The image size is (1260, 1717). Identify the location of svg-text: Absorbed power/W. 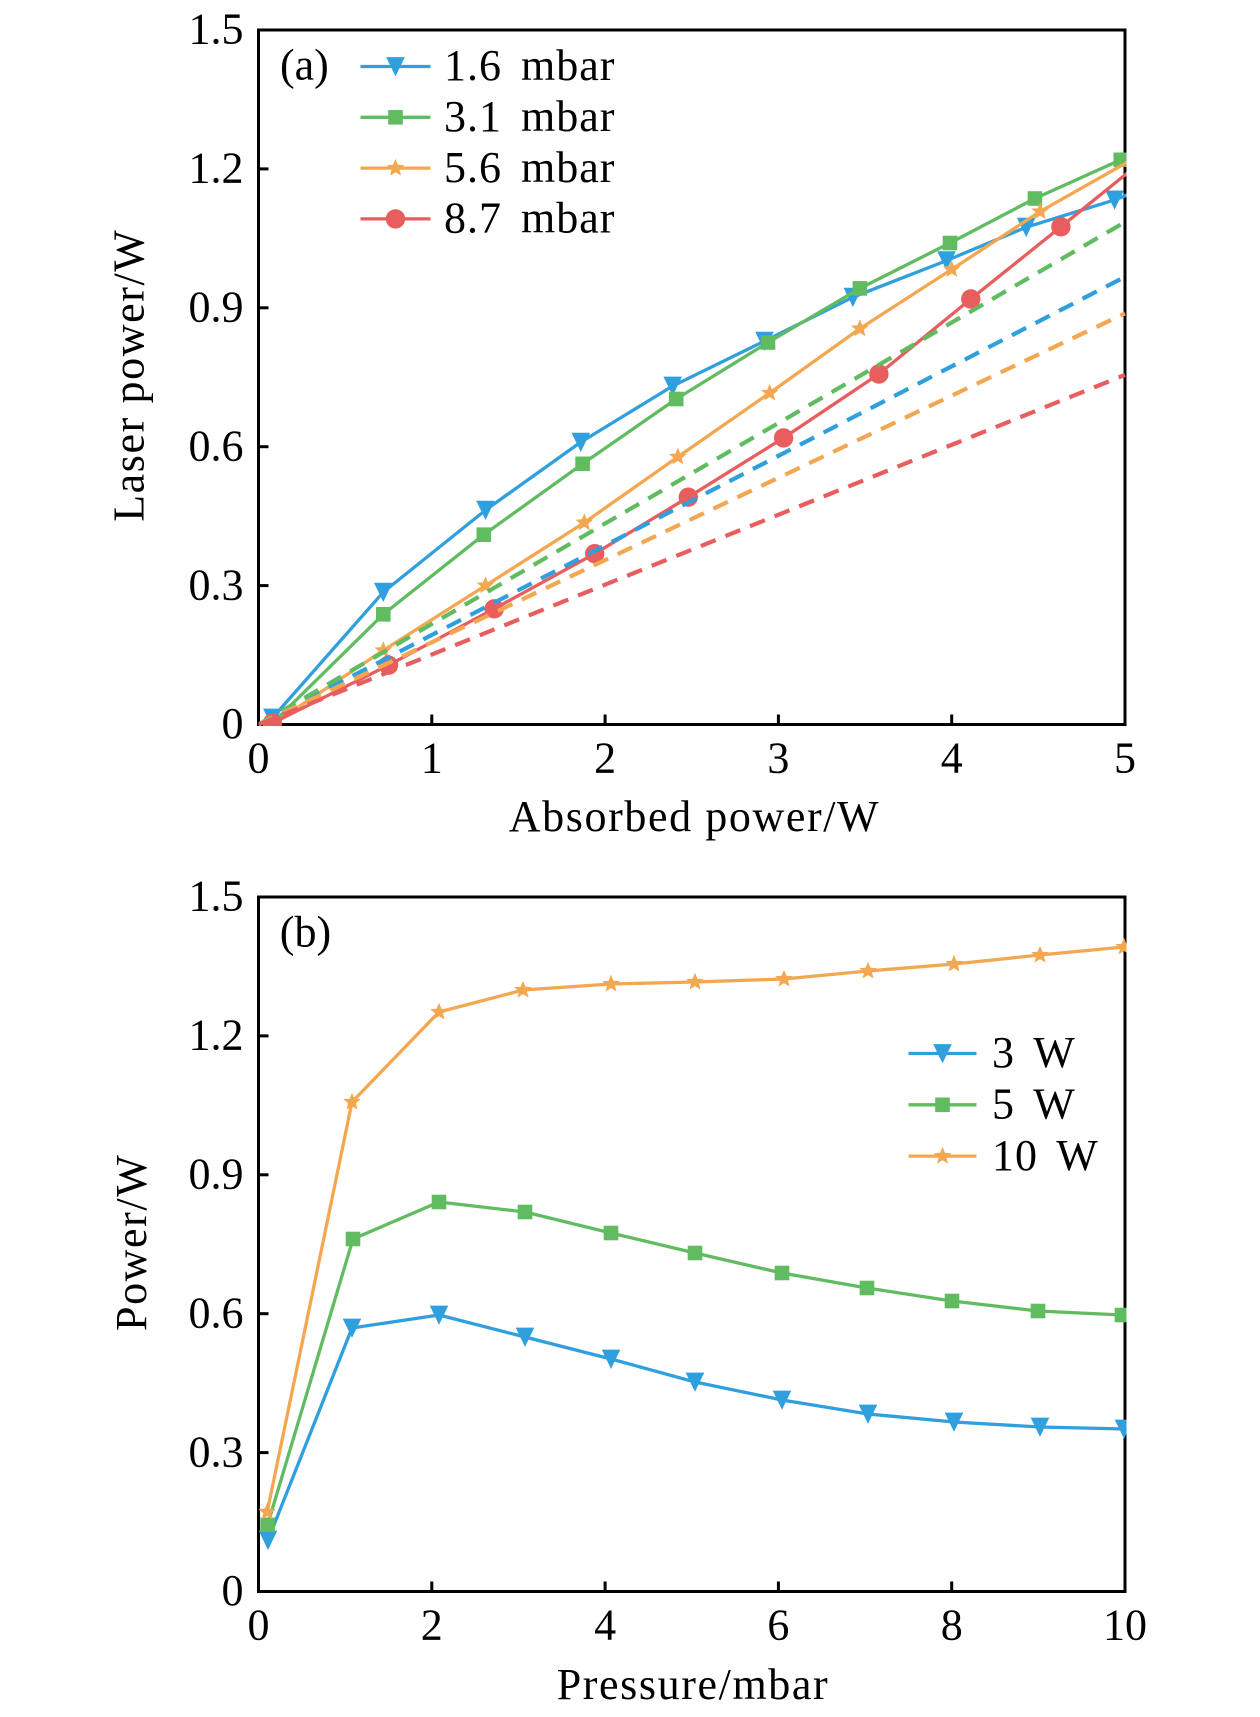
(694, 816).